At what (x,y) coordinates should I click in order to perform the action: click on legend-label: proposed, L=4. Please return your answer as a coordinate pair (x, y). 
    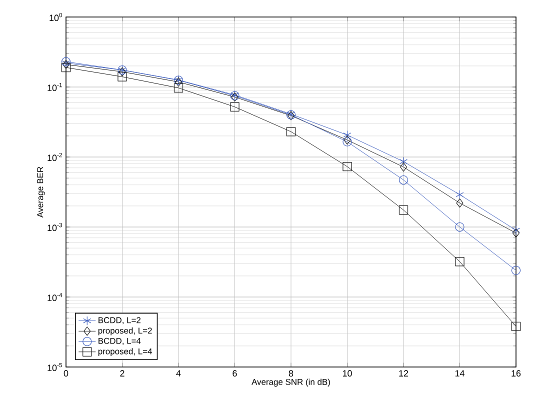
    Looking at the image, I should click on (125, 352).